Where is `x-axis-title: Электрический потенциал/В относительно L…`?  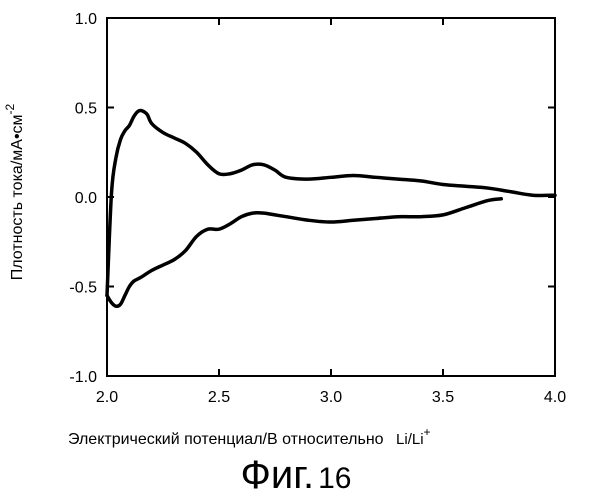
x-axis-title: Электрический потенциал/В относительно L… is located at coordinates (249, 436).